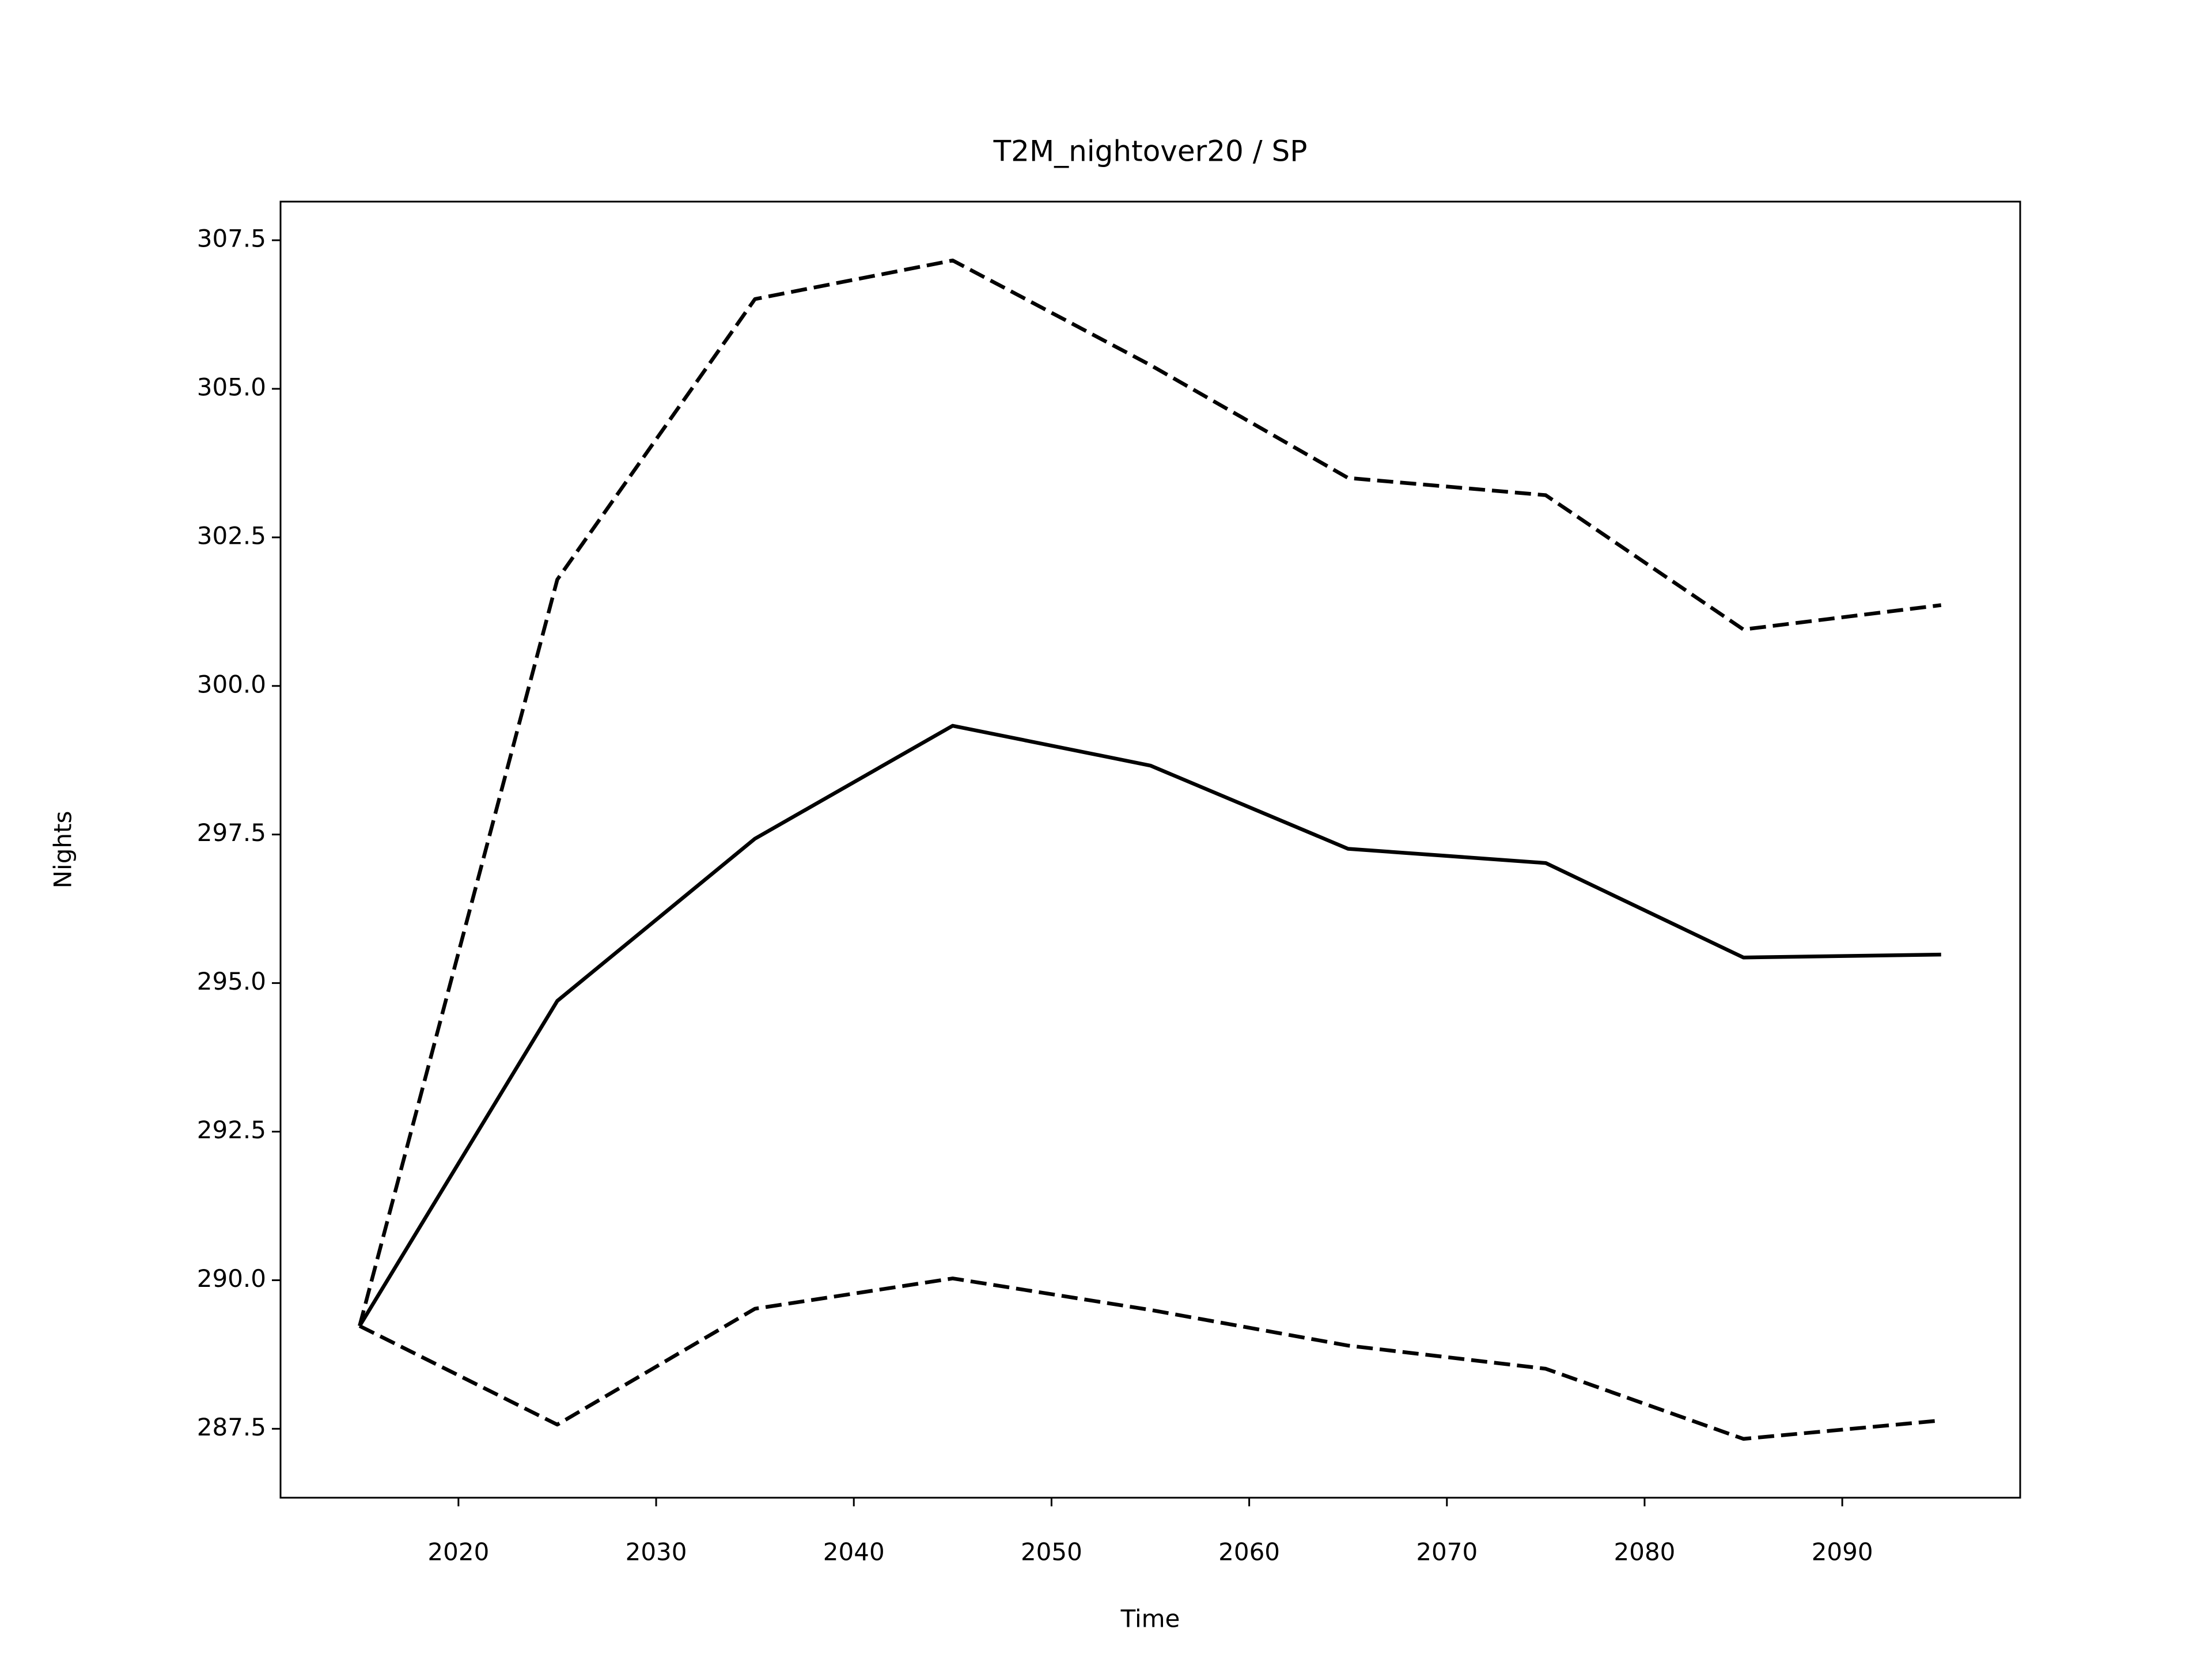 This screenshot has height=1659, width=2212. Describe the element at coordinates (1842, 1552) in the screenshot. I see `x-tick-label: 2090` at that location.